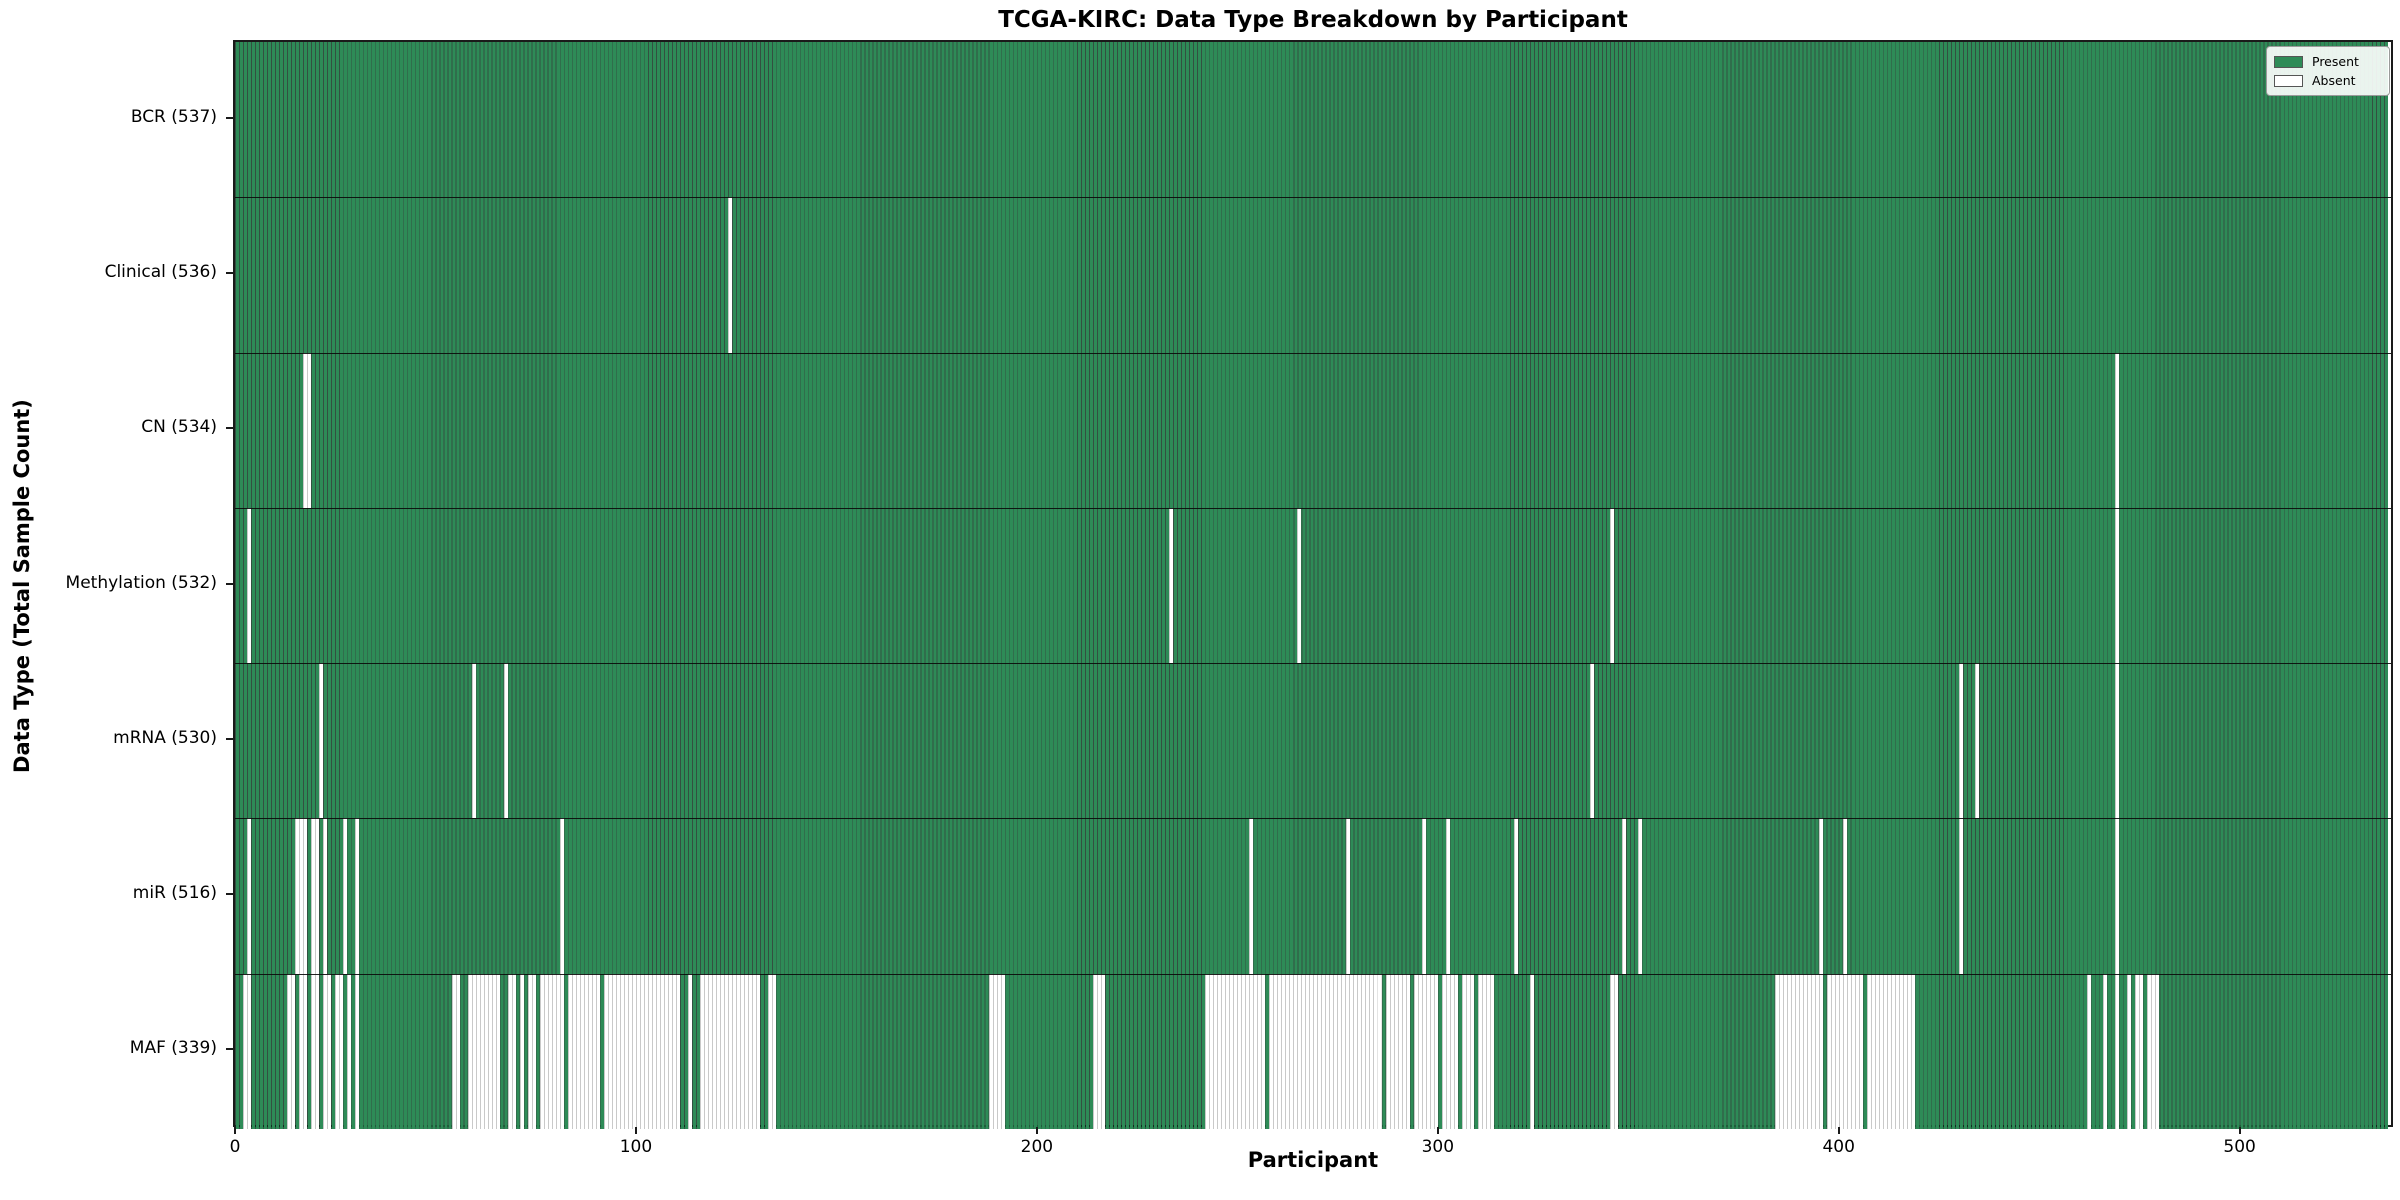 The image size is (2400, 1200). What do you see at coordinates (165, 737) in the screenshot?
I see `y-tick-label-mrna: mRNA (530)` at bounding box center [165, 737].